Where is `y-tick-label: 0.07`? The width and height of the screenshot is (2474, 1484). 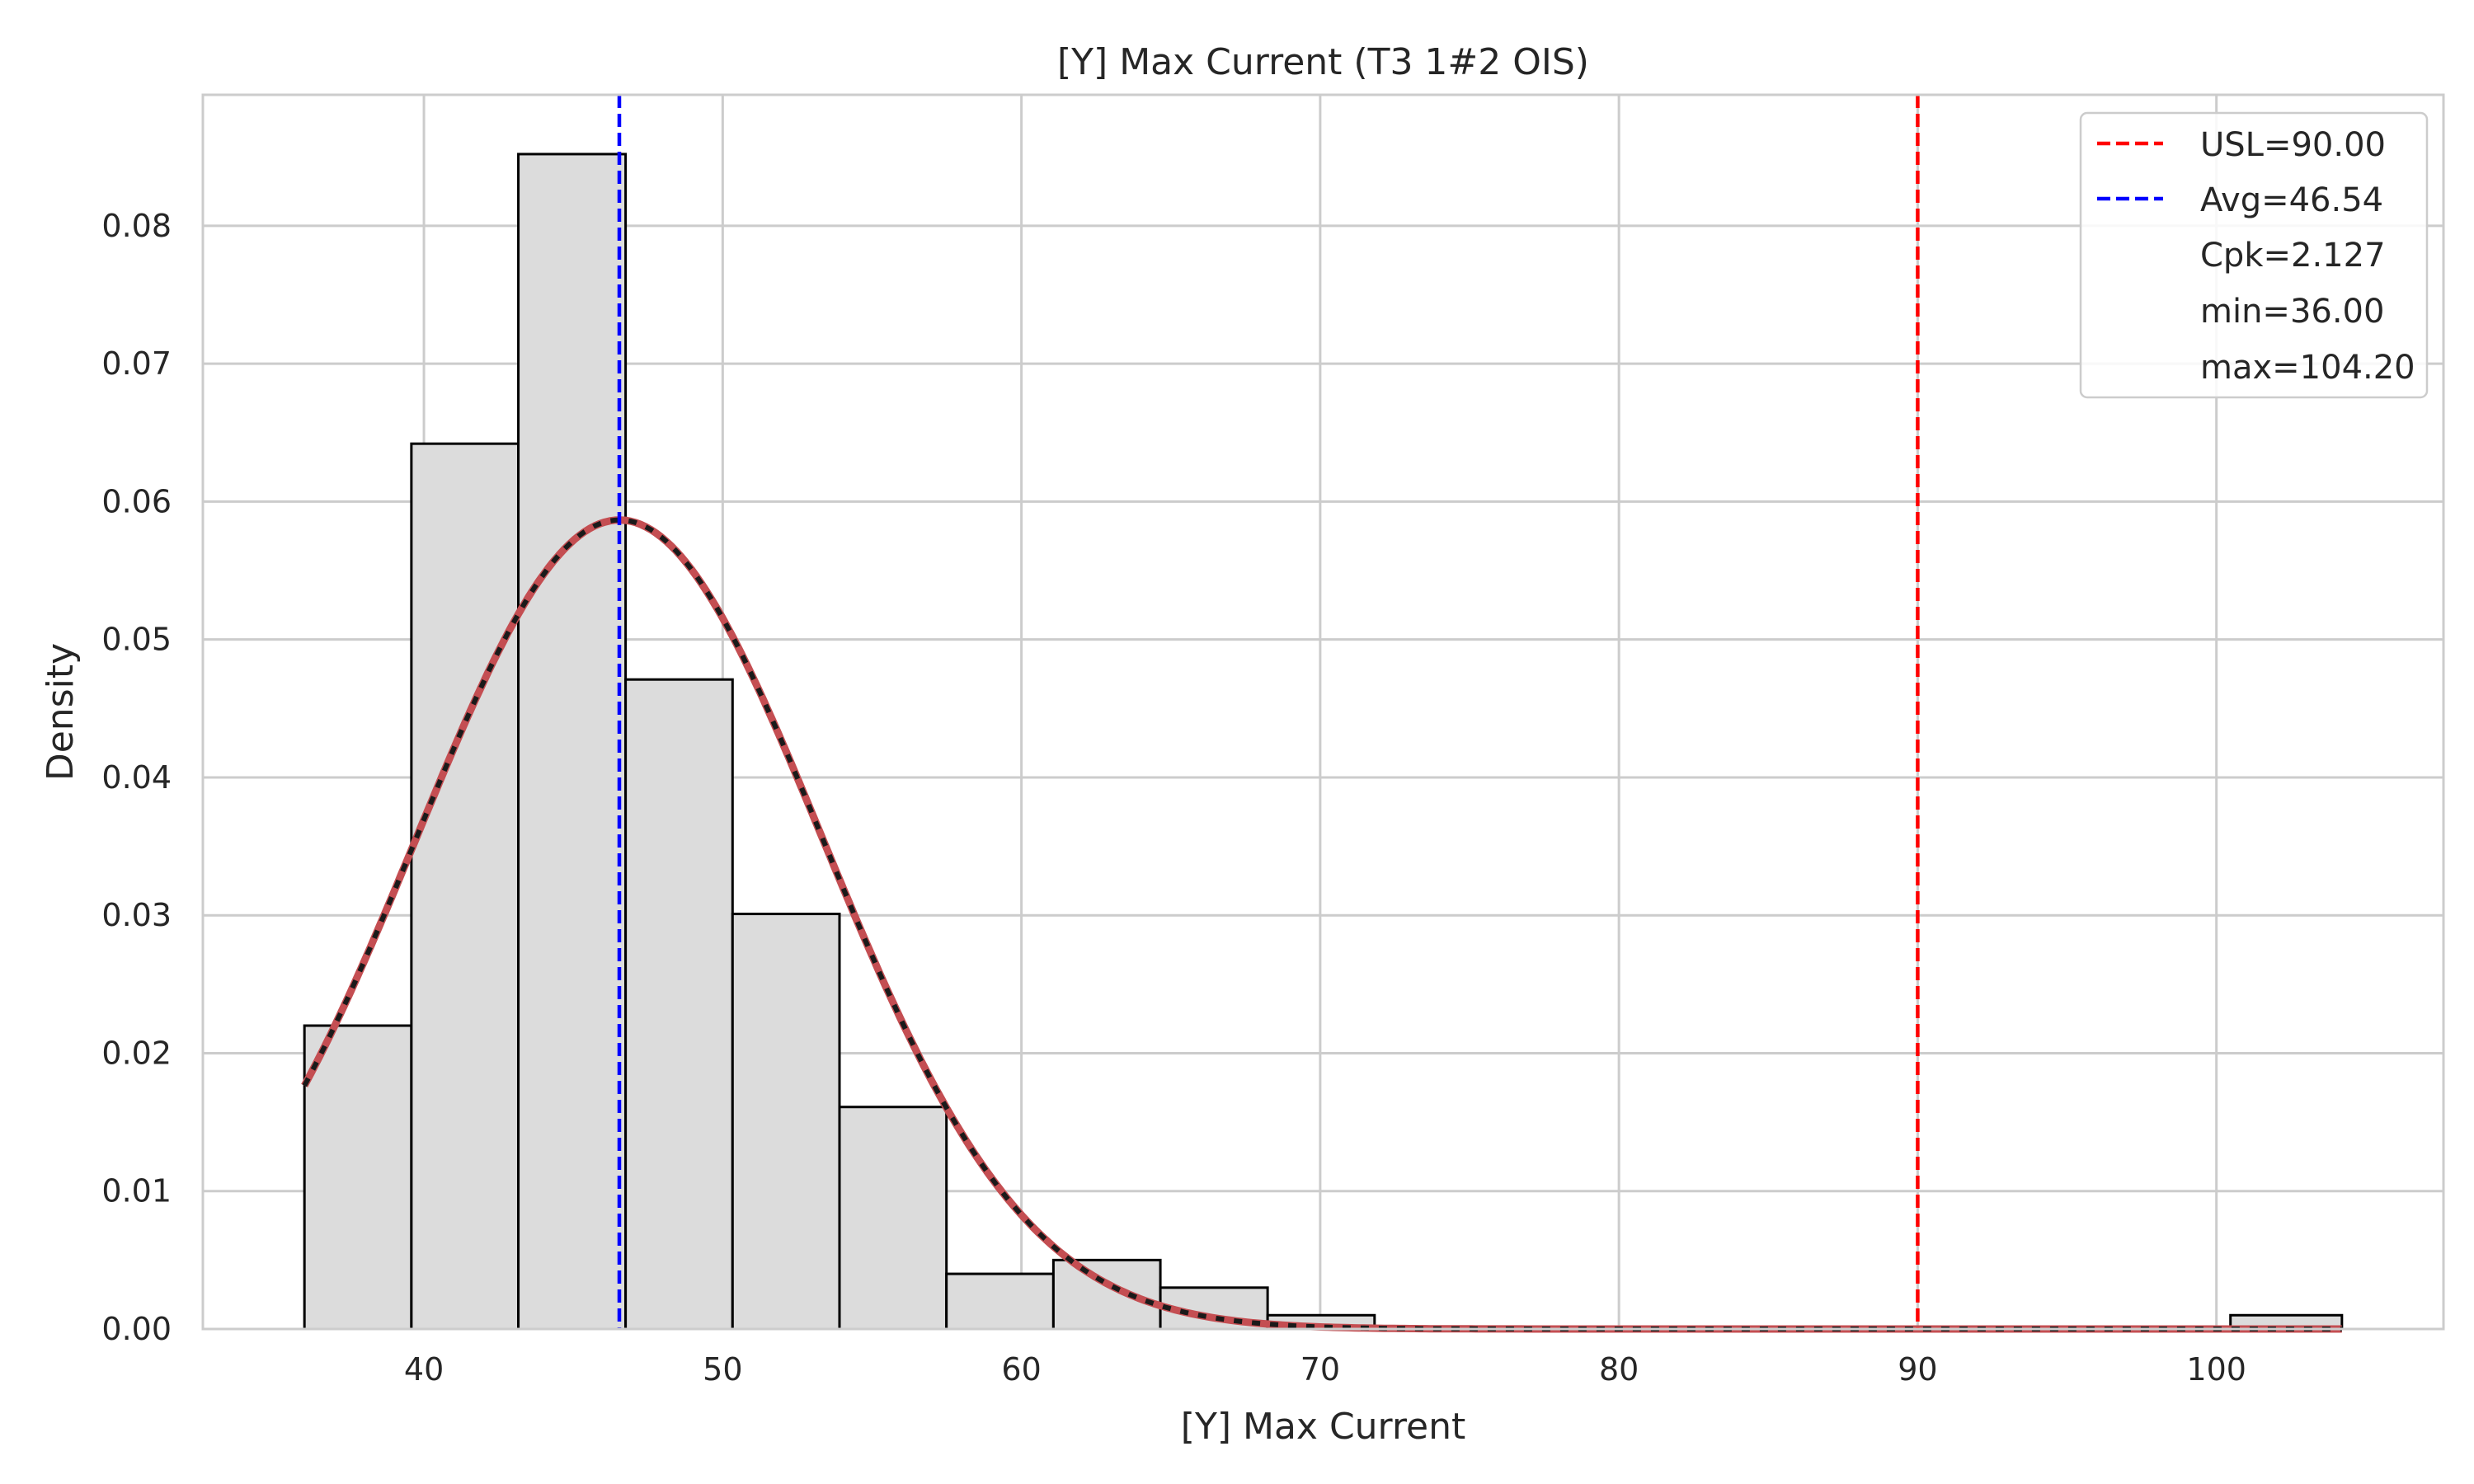 y-tick-label: 0.07 is located at coordinates (136, 363).